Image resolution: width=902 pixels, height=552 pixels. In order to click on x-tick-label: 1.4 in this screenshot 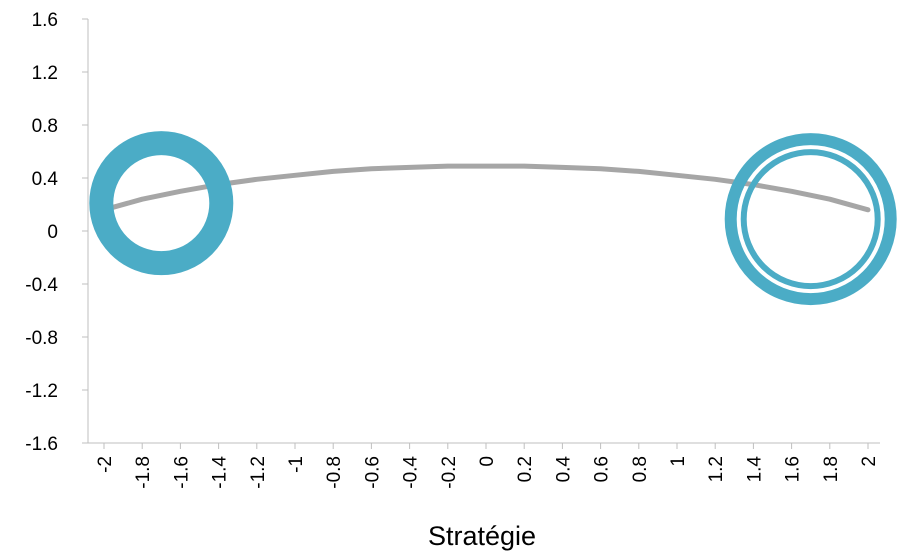, I will do `click(754, 469)`.